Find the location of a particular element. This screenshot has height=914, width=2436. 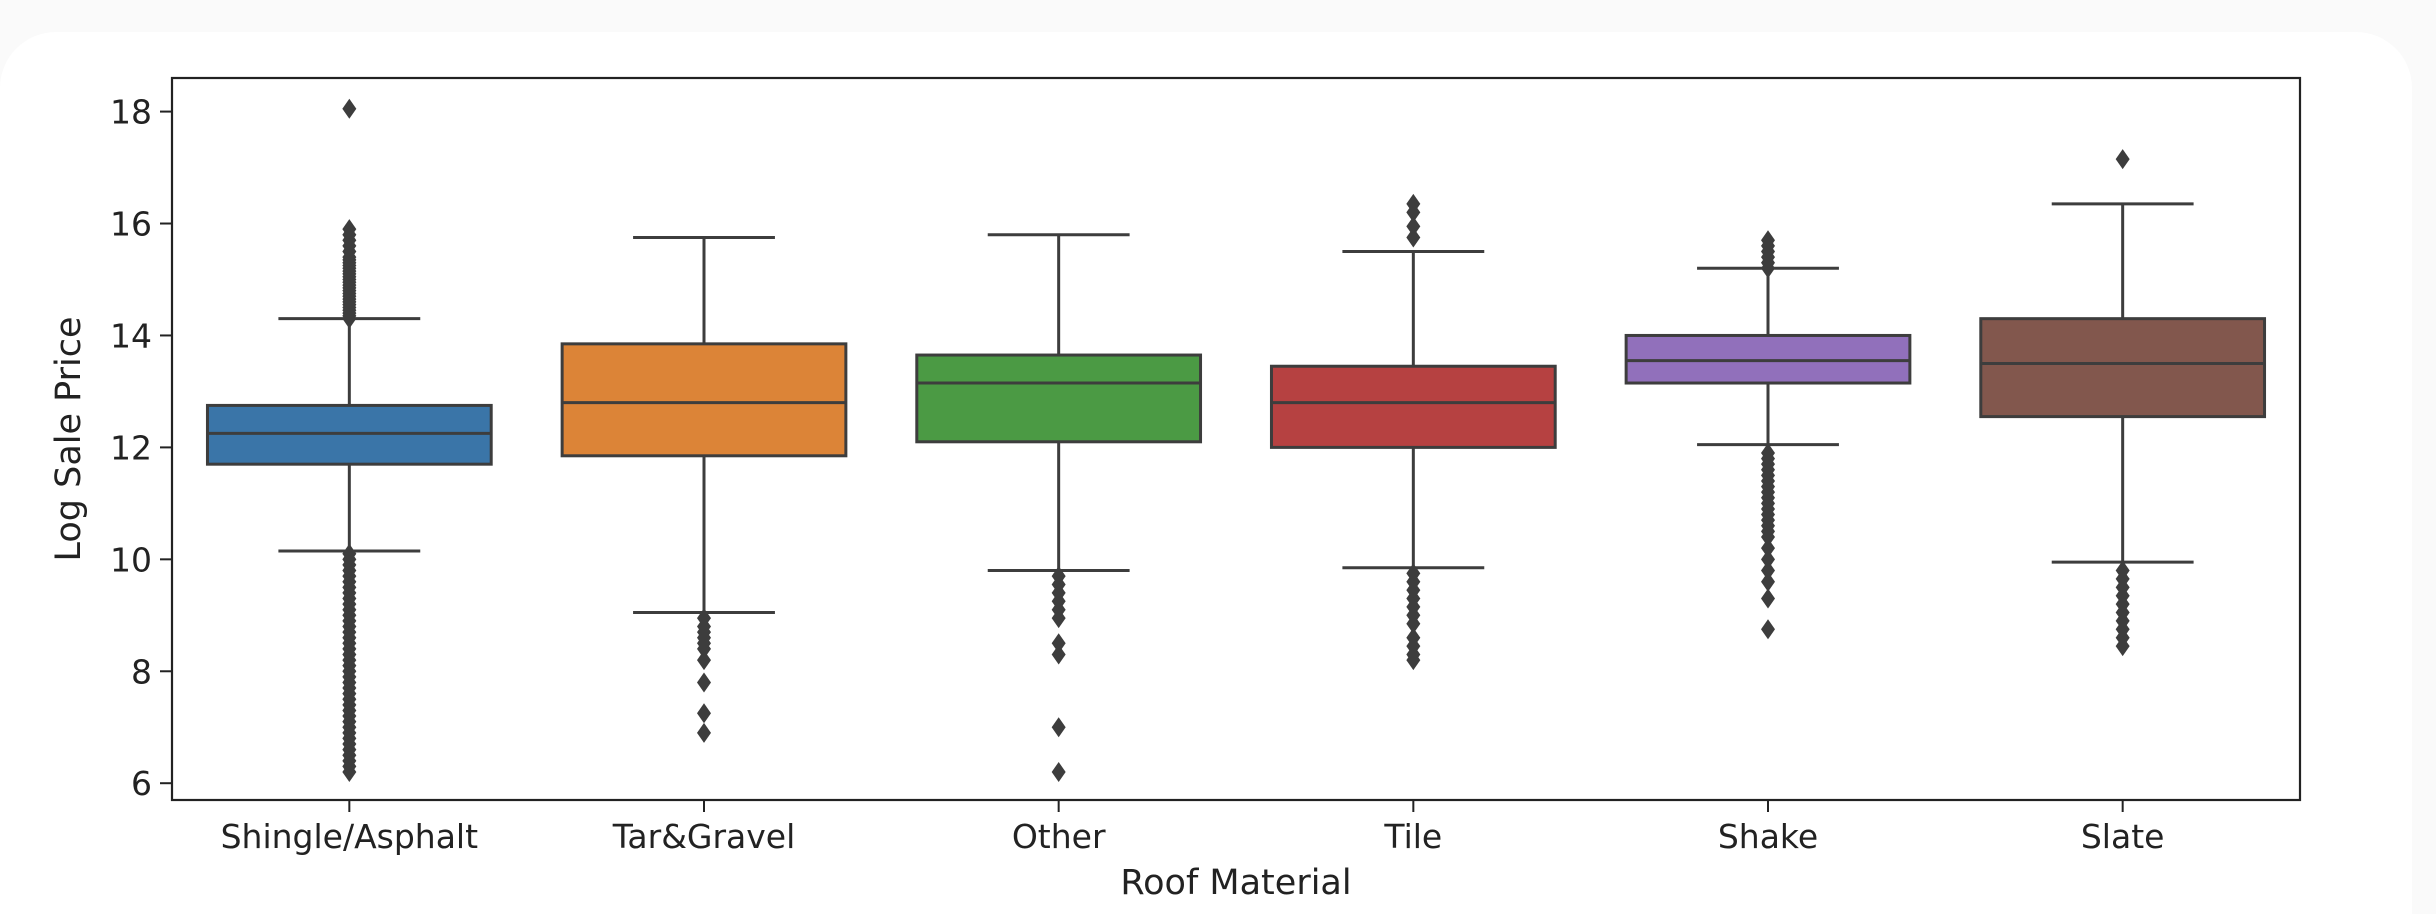

y-tick-label: 16 is located at coordinates (131, 224).